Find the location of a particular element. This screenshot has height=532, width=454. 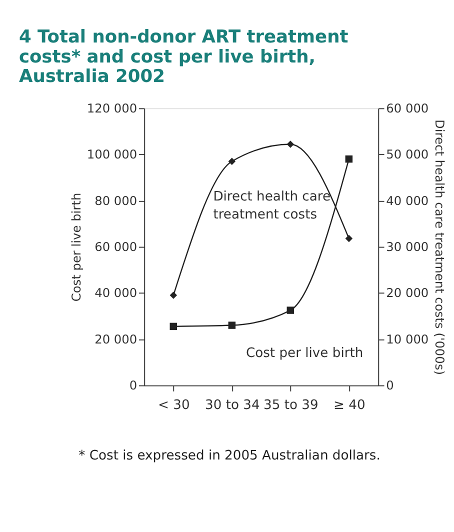

x-tick-label: 30 to 34 is located at coordinates (232, 406).